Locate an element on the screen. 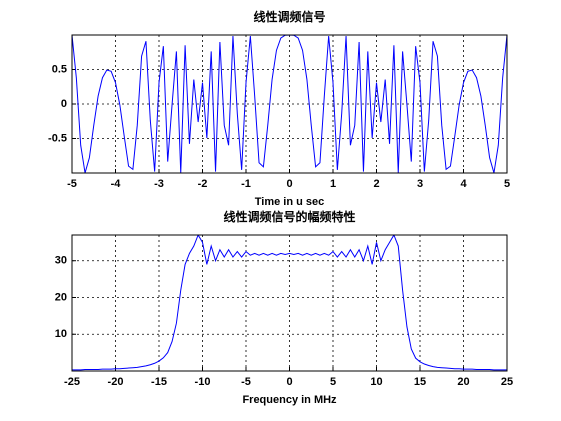 The height and width of the screenshot is (421, 561). x-tick-label: -1 is located at coordinates (246, 184).